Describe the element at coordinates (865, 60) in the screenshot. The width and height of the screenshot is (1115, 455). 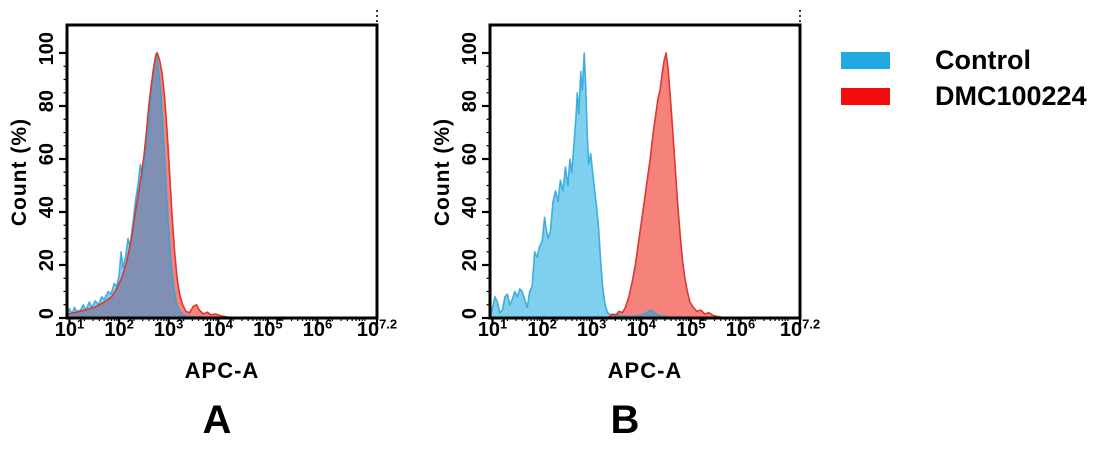
I see `legend-swatch-control` at that location.